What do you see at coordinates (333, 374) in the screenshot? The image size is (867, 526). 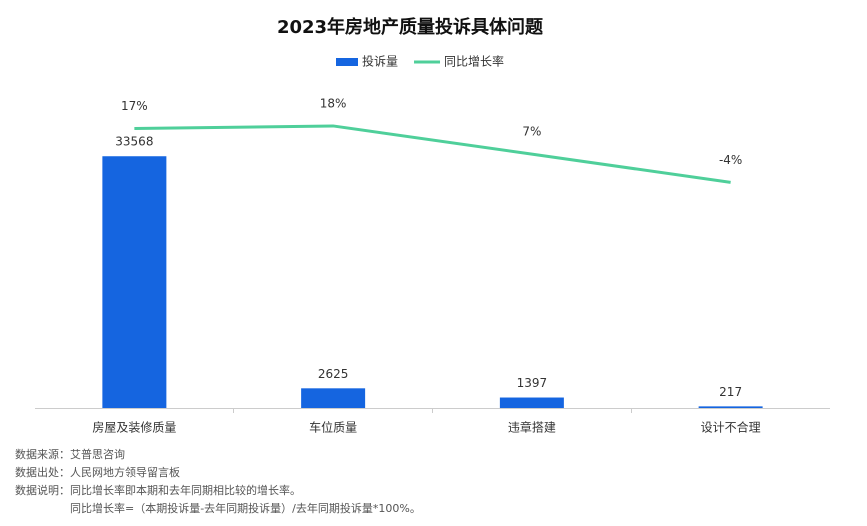 I see `data-label: 2625` at bounding box center [333, 374].